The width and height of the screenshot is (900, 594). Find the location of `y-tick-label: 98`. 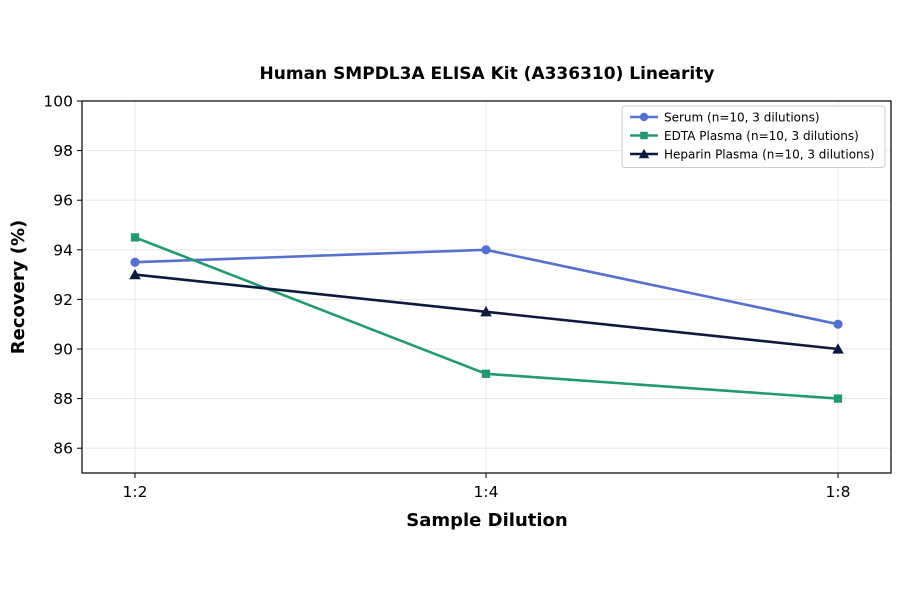

y-tick-label: 98 is located at coordinates (63, 151).